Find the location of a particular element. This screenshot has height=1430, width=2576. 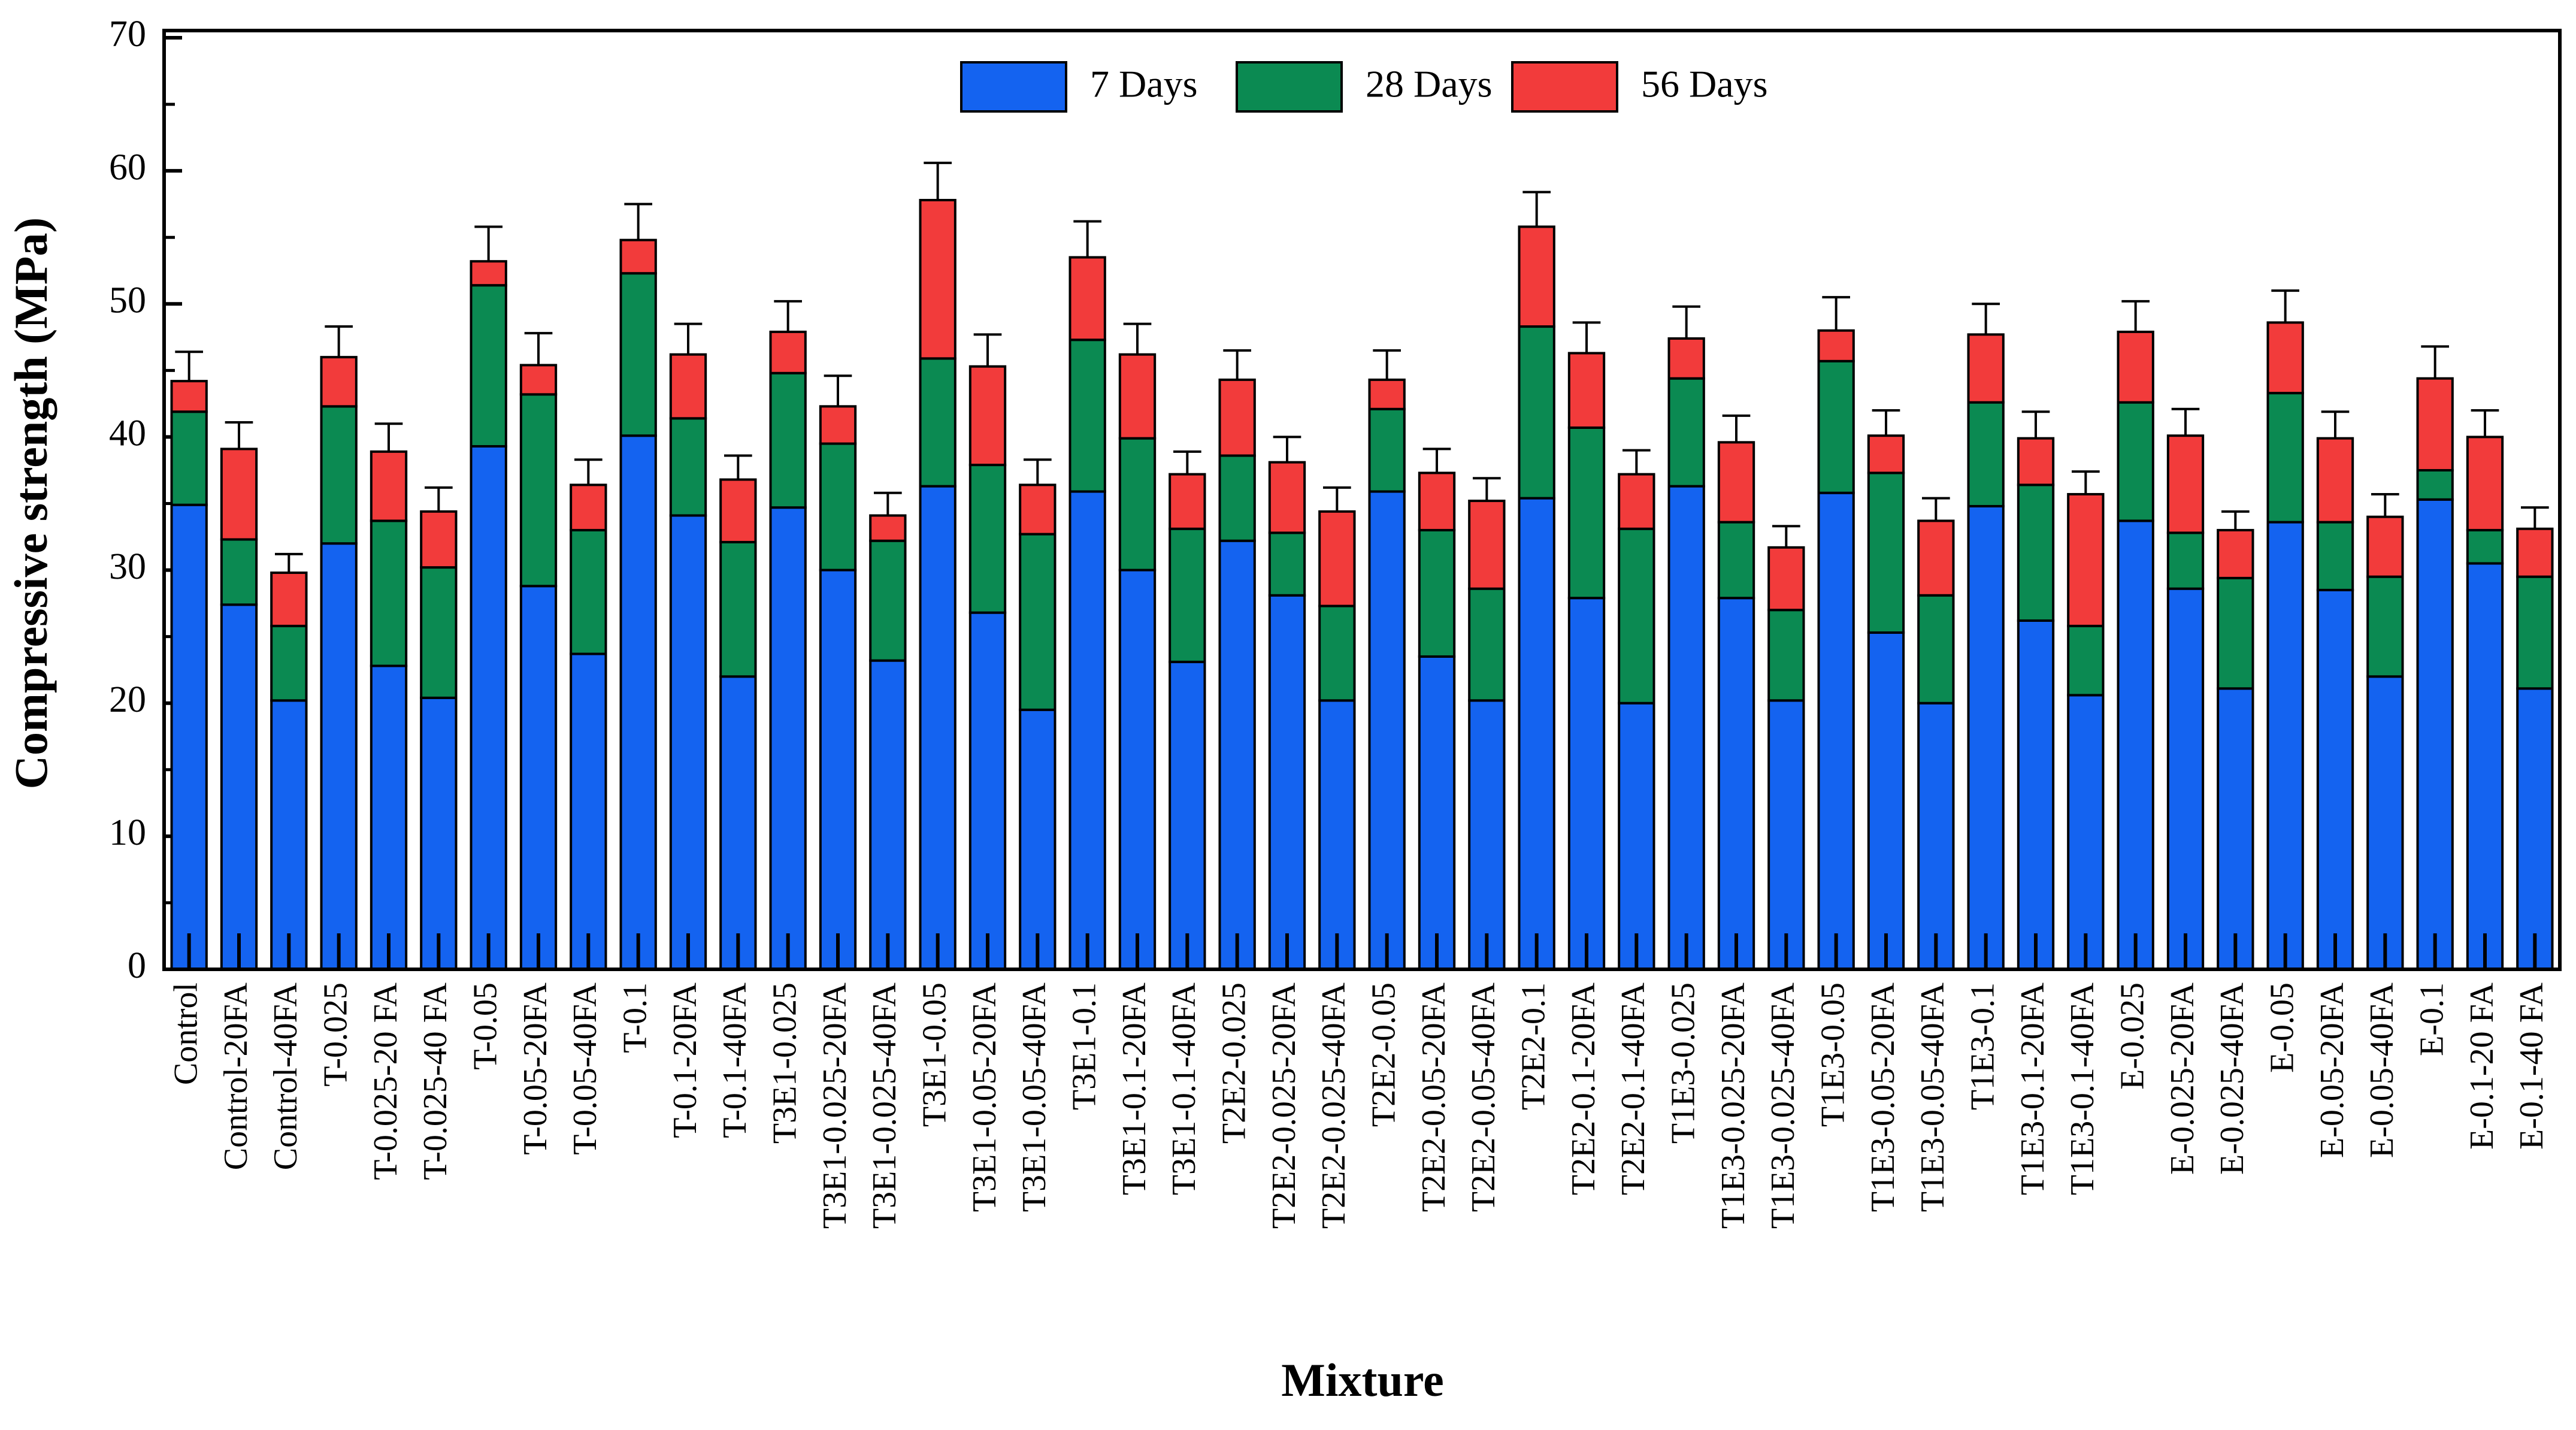

x-tick-label: T1E3-0.025-40FA is located at coordinates (1783, 1105).